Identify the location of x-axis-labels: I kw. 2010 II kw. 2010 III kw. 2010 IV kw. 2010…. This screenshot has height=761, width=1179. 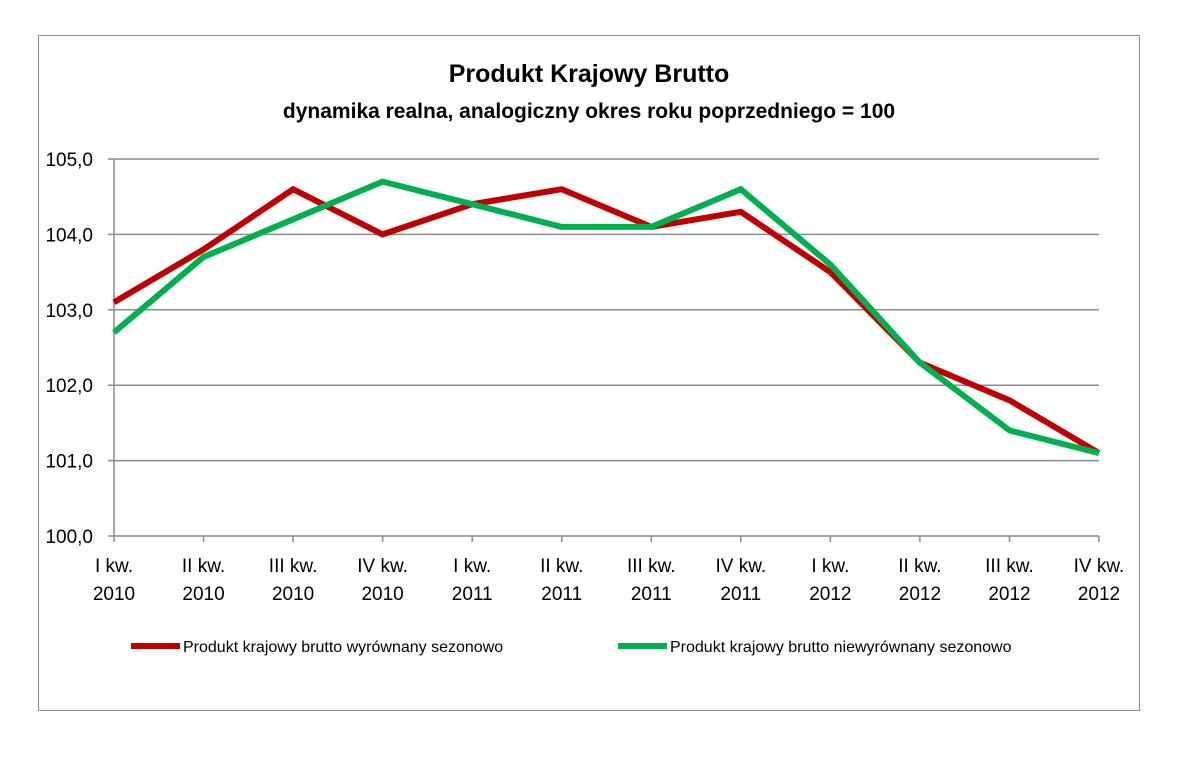
(608, 580).